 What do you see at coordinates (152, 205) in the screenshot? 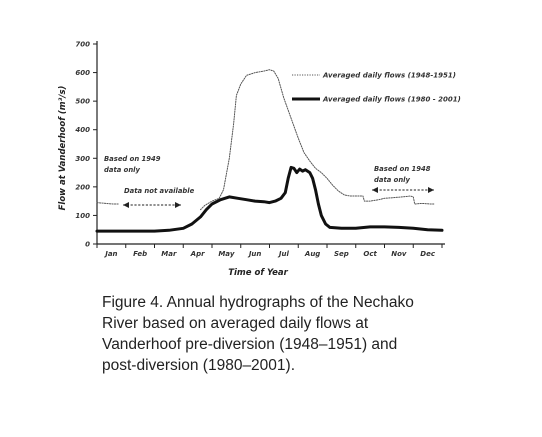
I see `data-not-available-arrow` at bounding box center [152, 205].